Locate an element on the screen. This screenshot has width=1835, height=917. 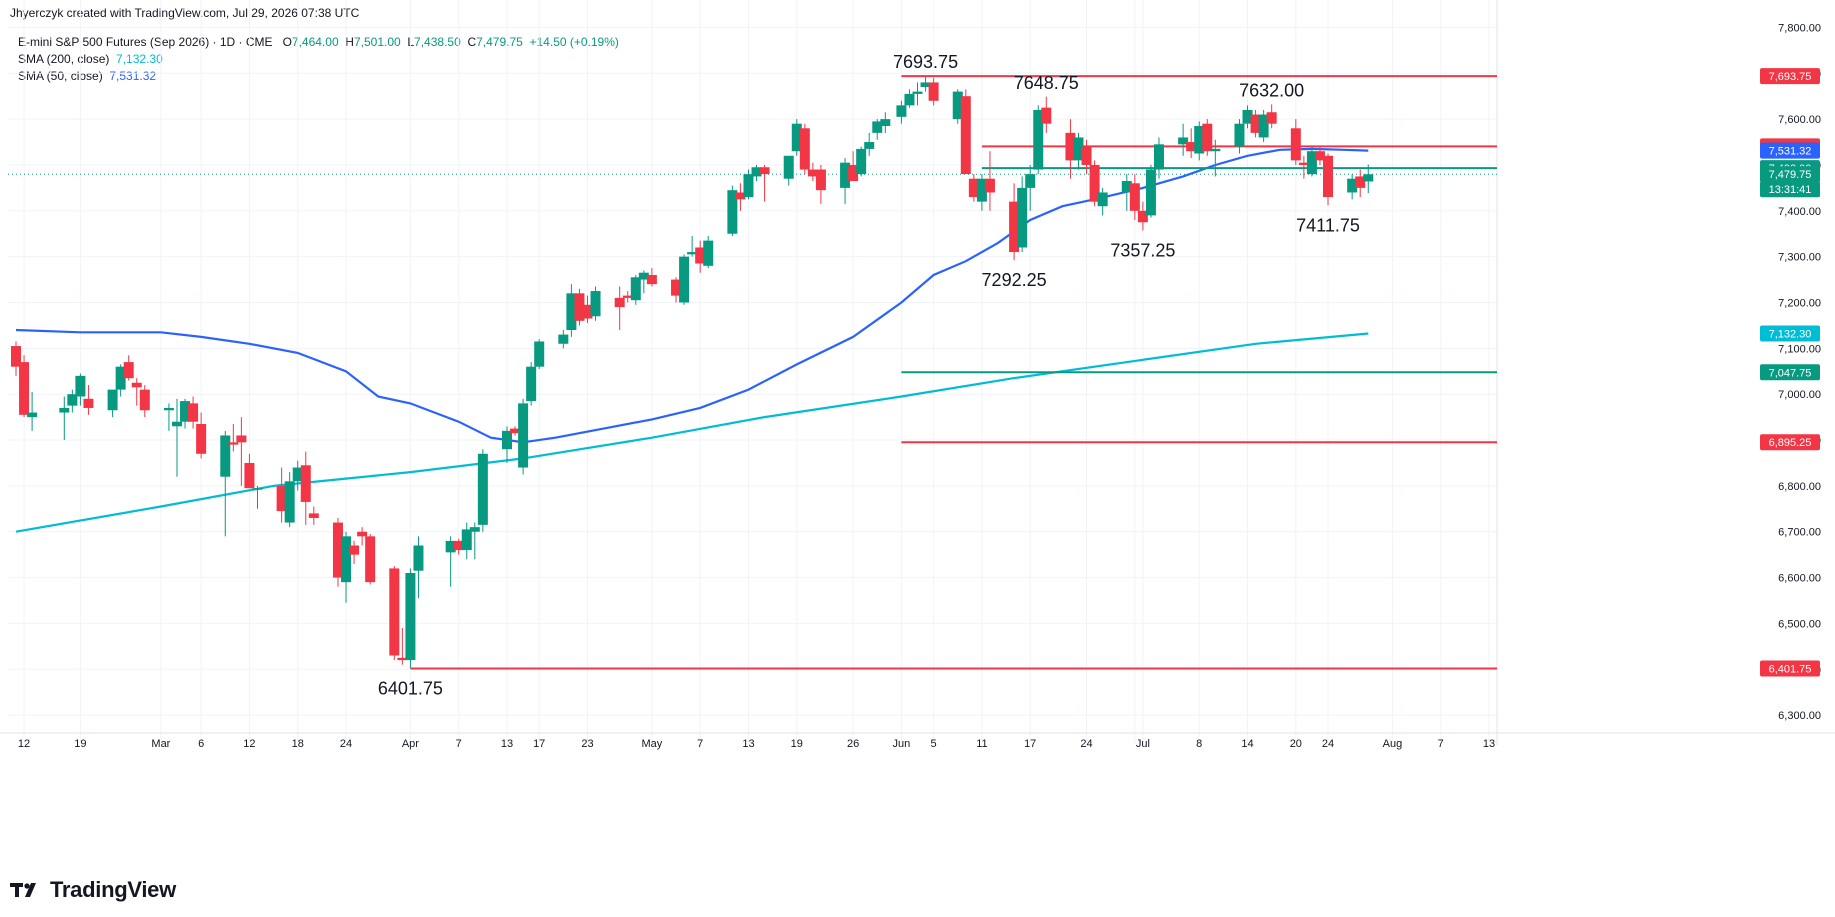
price-annotation: 7357.25 is located at coordinates (1142, 250).